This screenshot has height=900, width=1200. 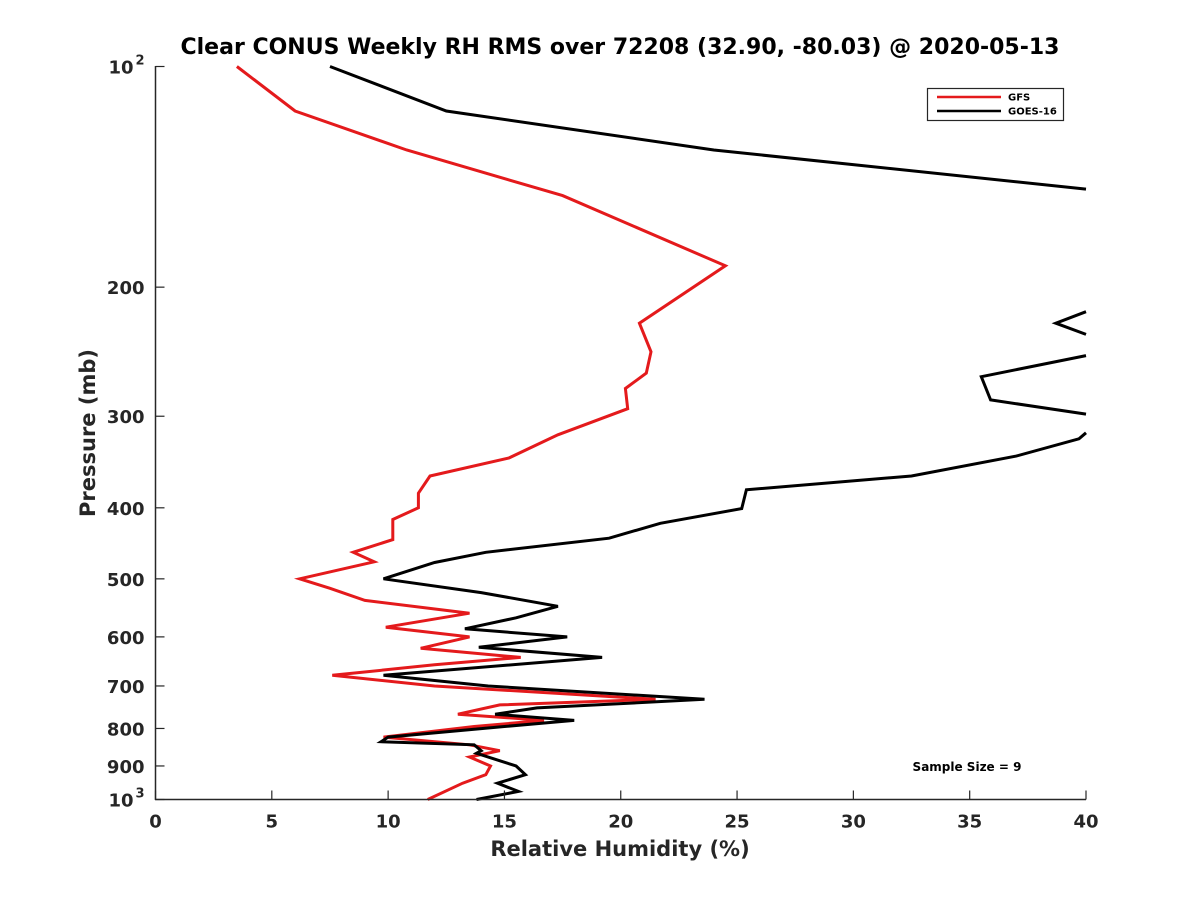 I want to click on y-tick-label: 600, so click(x=126, y=638).